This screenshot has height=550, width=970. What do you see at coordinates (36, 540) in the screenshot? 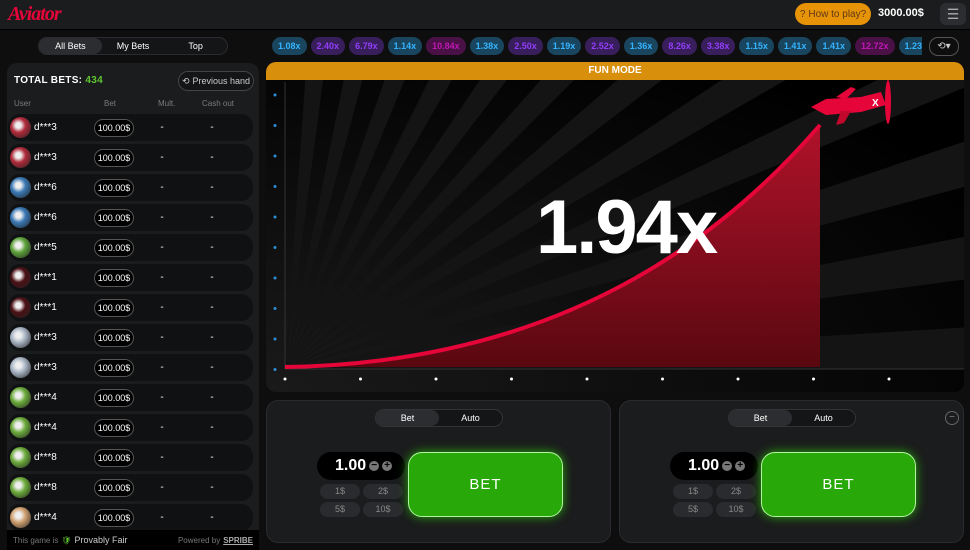
I see `provably-prefix: This game is` at bounding box center [36, 540].